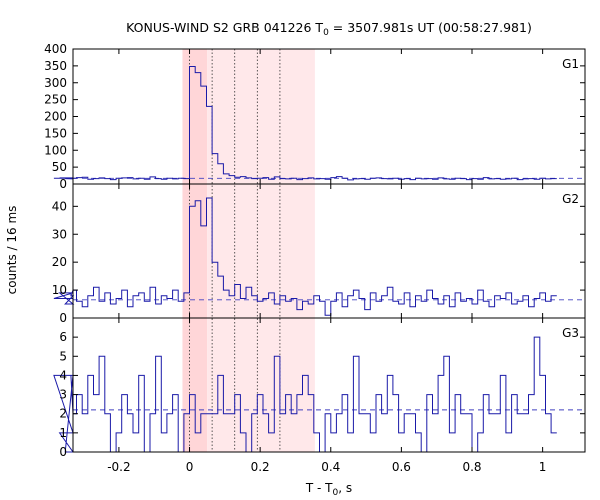  Describe the element at coordinates (59, 167) in the screenshot. I see `y-tick-label: 50` at that location.